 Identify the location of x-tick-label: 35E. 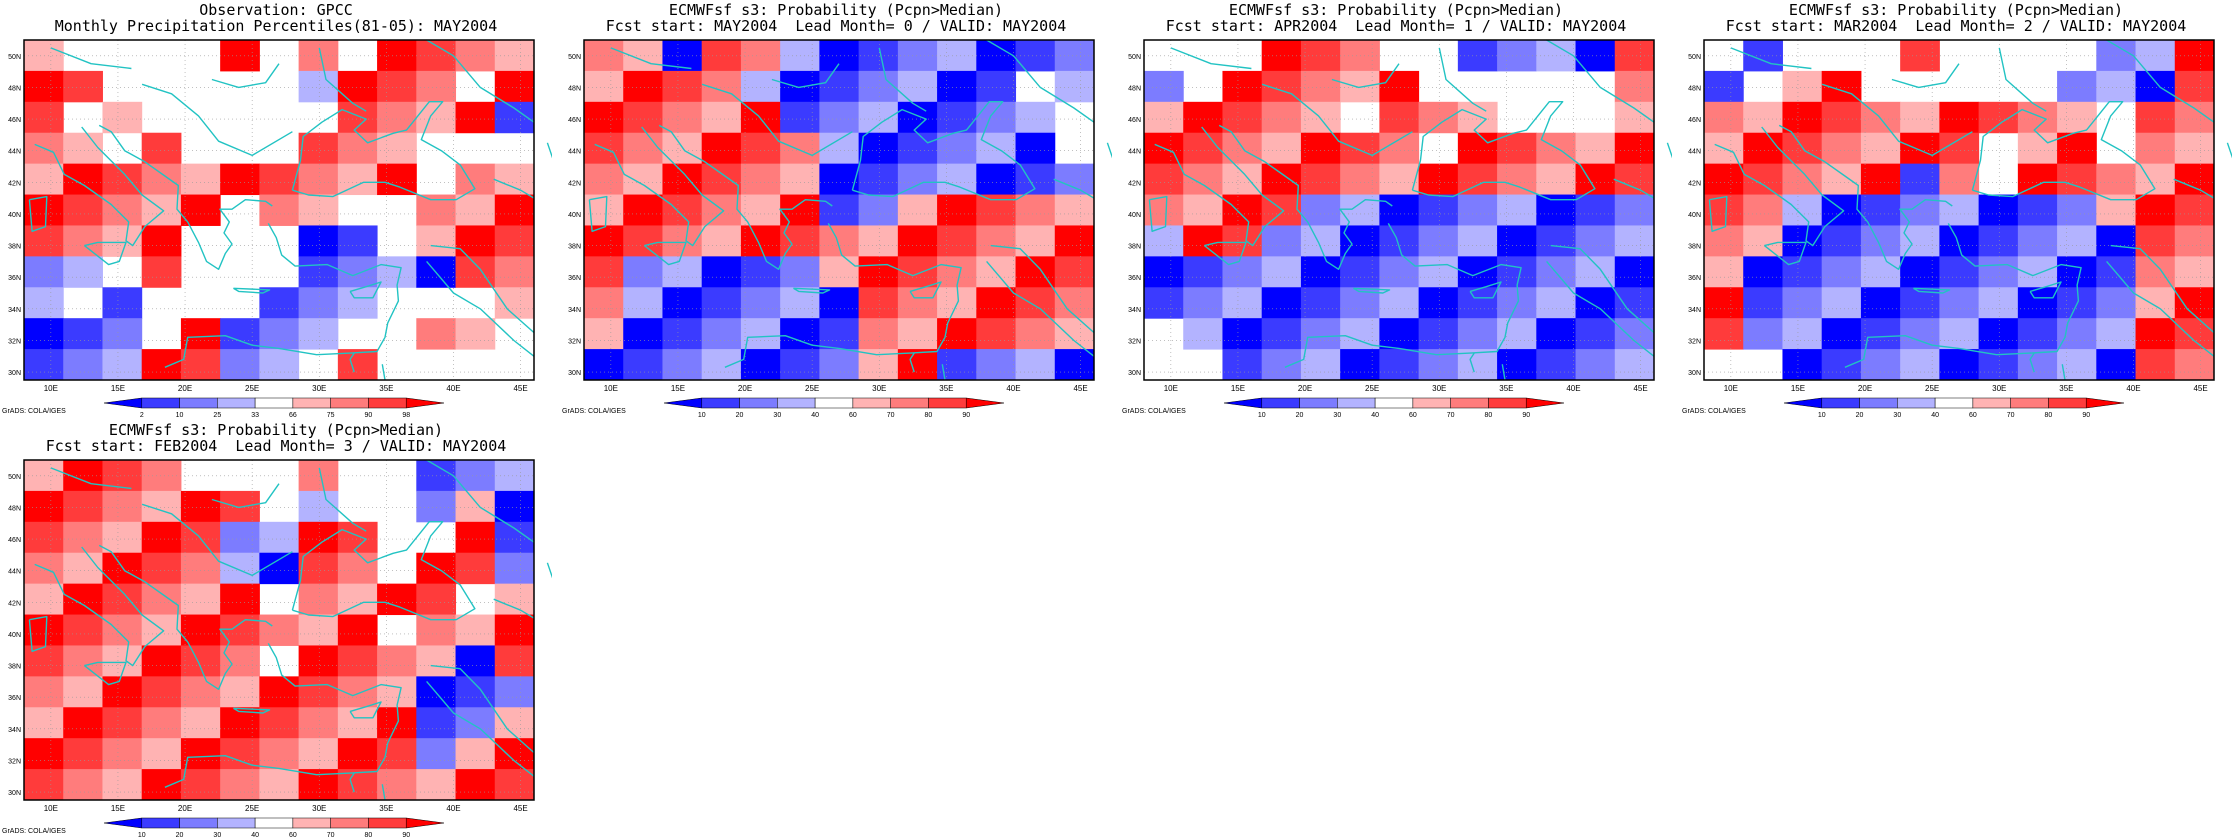
(1506, 388).